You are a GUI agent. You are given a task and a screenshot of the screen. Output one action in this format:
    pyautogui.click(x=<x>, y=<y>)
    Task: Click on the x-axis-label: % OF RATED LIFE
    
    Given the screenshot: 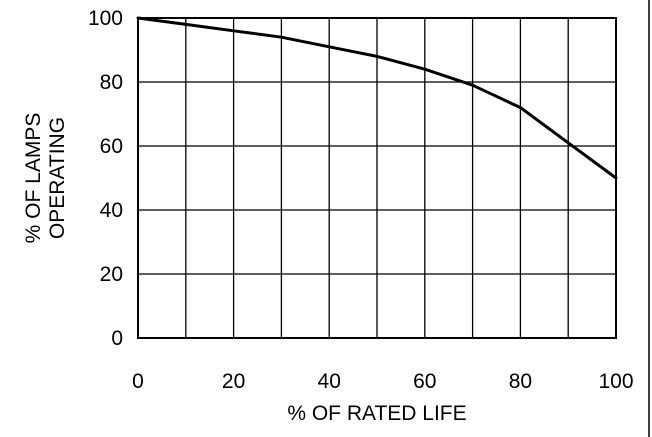 What is the action you would take?
    pyautogui.click(x=376, y=413)
    